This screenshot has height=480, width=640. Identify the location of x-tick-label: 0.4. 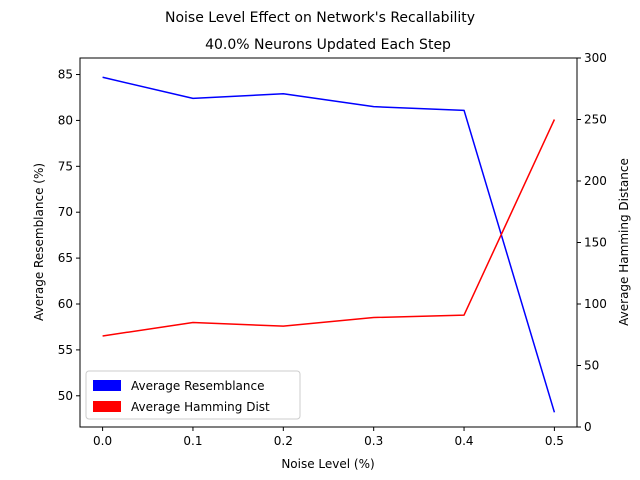
(463, 441).